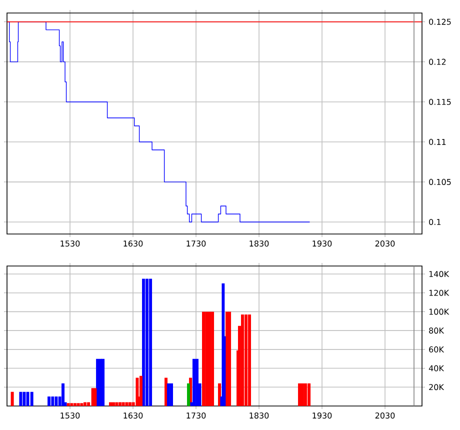 Image resolution: width=460 pixels, height=430 pixels. I want to click on y-tick-label: 0.125, so click(440, 21).